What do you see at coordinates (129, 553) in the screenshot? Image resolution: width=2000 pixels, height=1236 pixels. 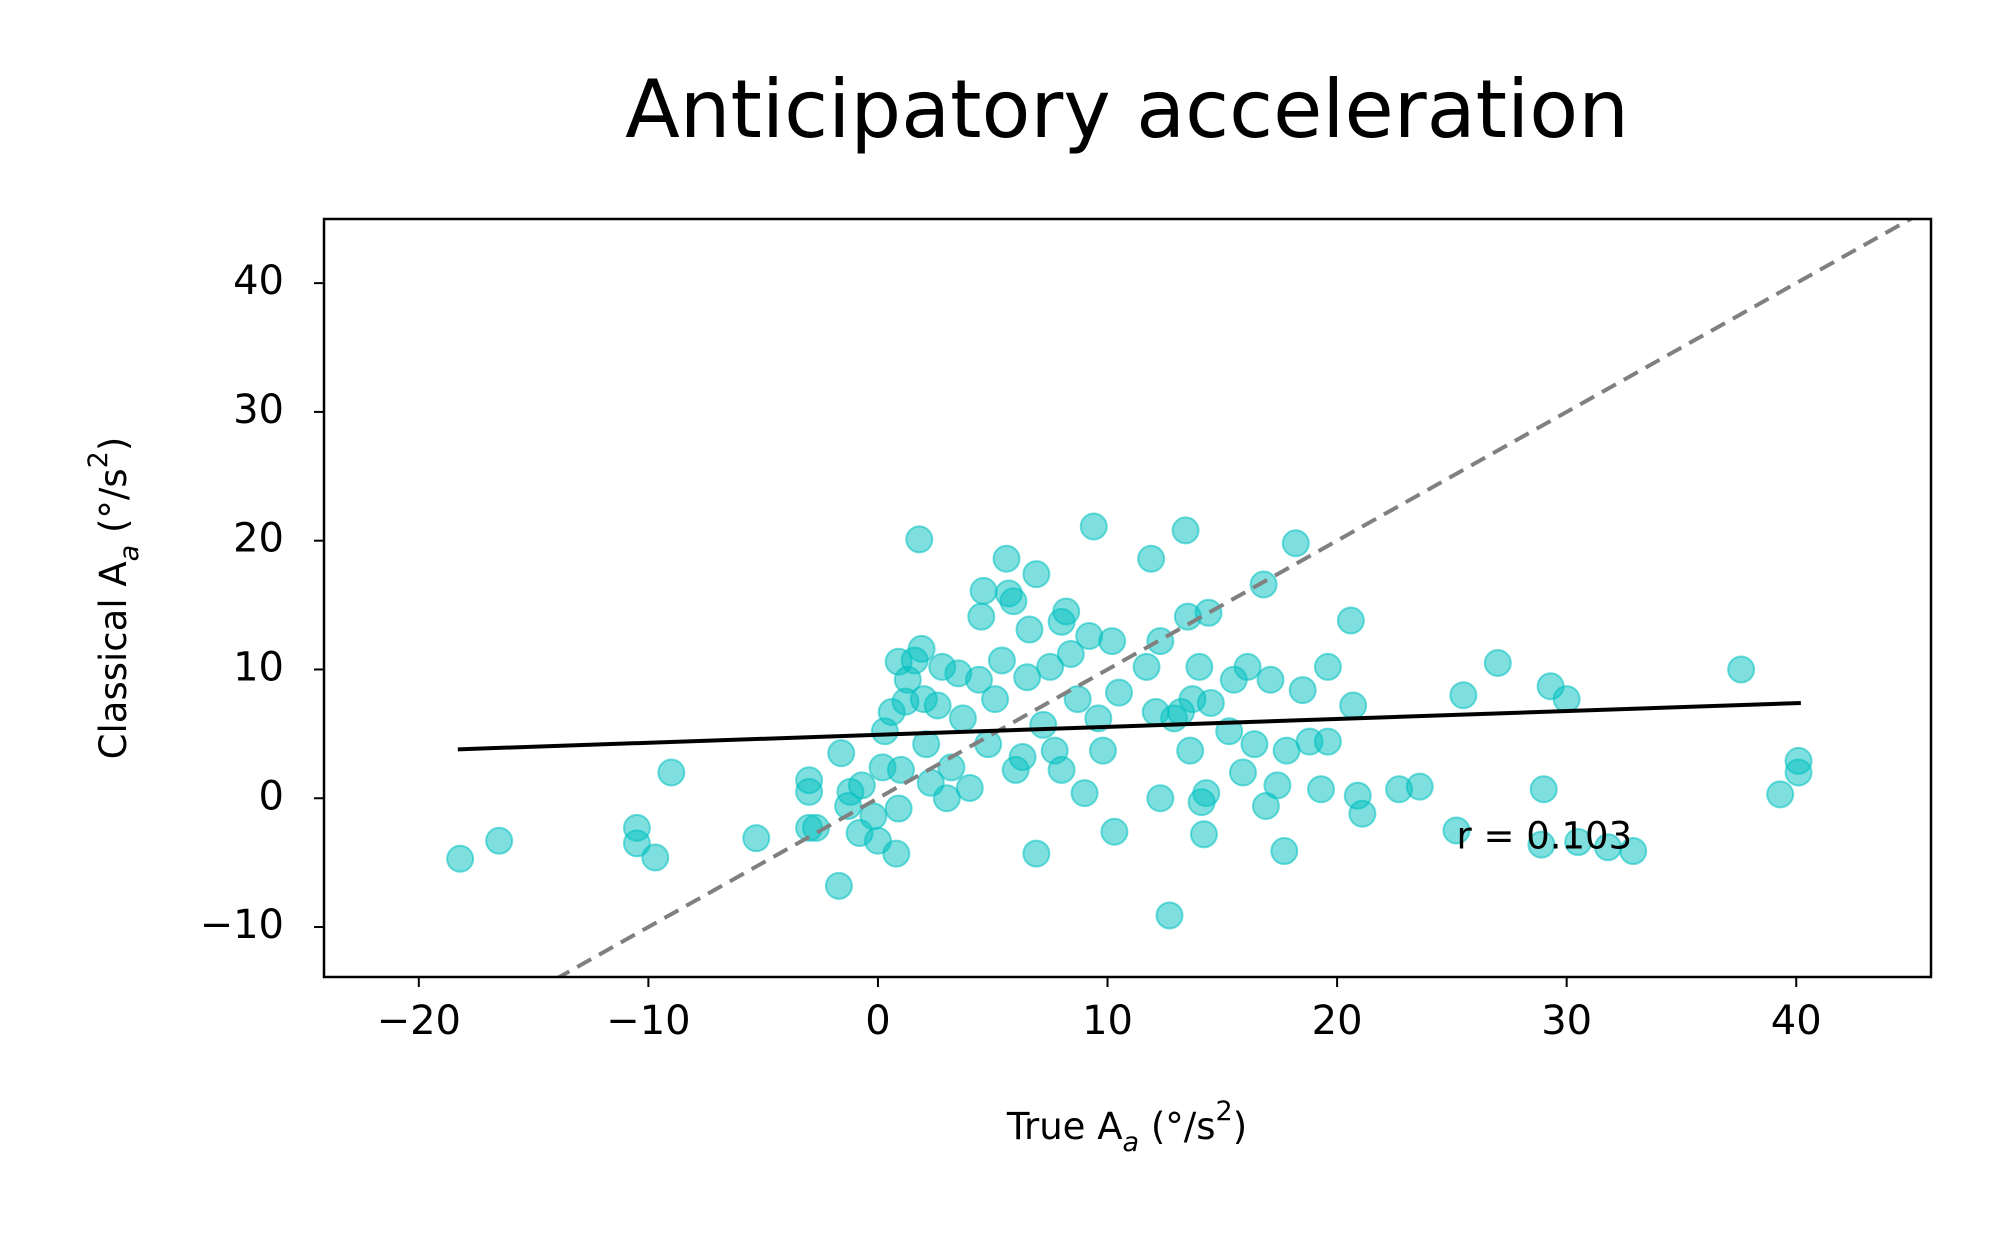 I see `y-label-sub: a` at bounding box center [129, 553].